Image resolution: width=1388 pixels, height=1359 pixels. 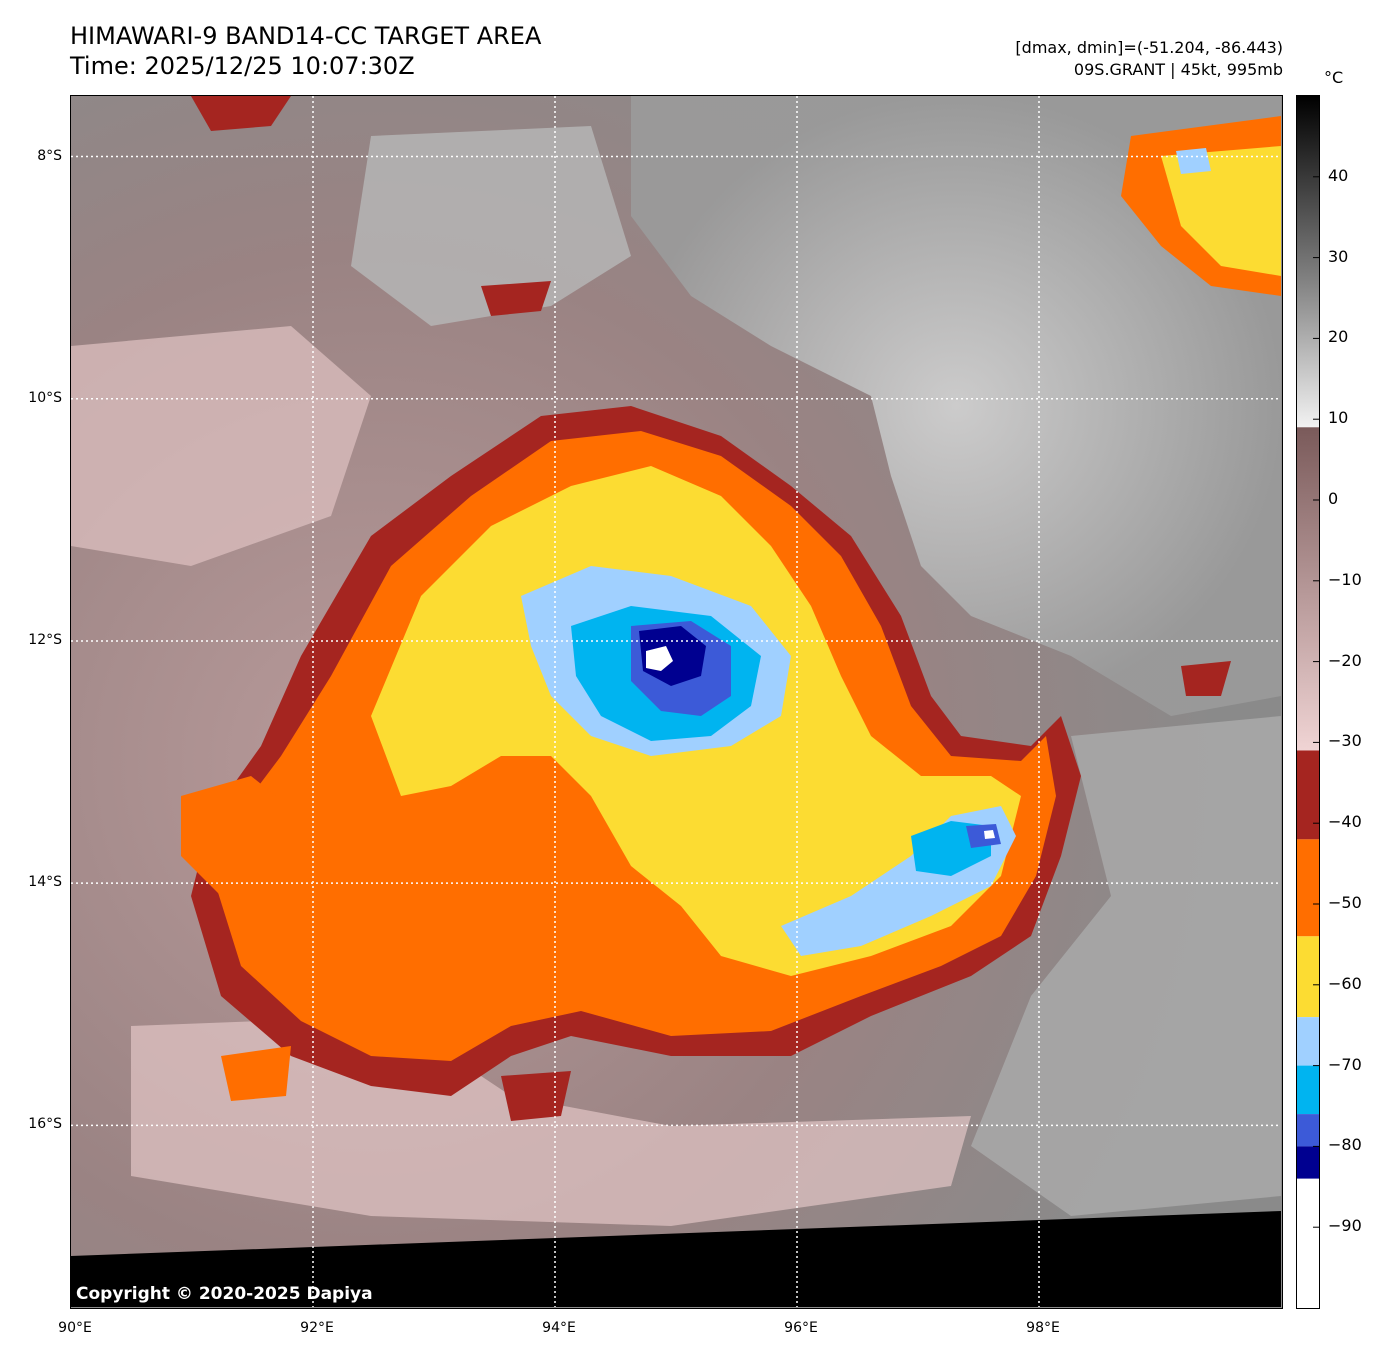 What do you see at coordinates (1338, 418) in the screenshot?
I see `colorbar-tick-label: 10` at bounding box center [1338, 418].